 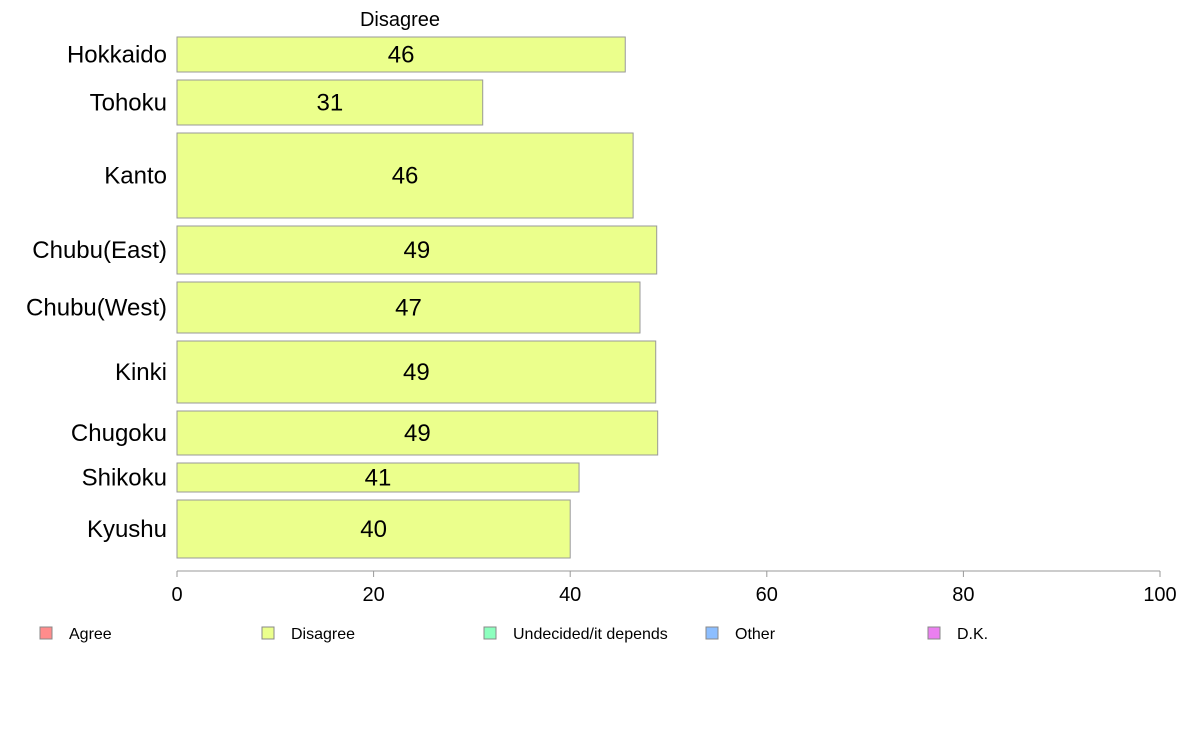 What do you see at coordinates (128, 103) in the screenshot?
I see `category-label: Tohoku` at bounding box center [128, 103].